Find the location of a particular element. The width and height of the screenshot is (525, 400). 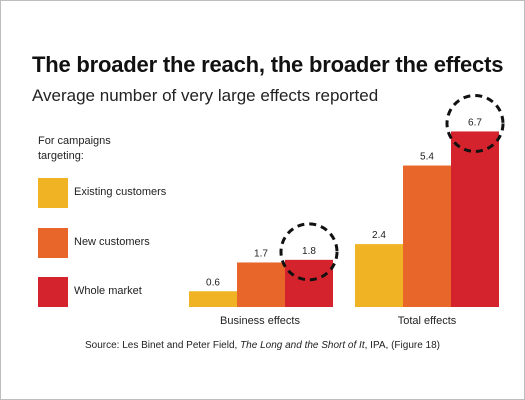

legend-swatch-whole-market is located at coordinates (53, 292).